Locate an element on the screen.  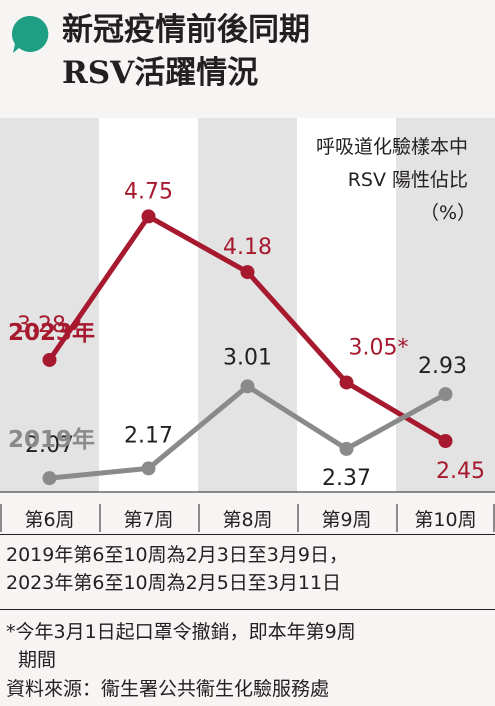
x-tick-label: 第8周 is located at coordinates (247, 520).